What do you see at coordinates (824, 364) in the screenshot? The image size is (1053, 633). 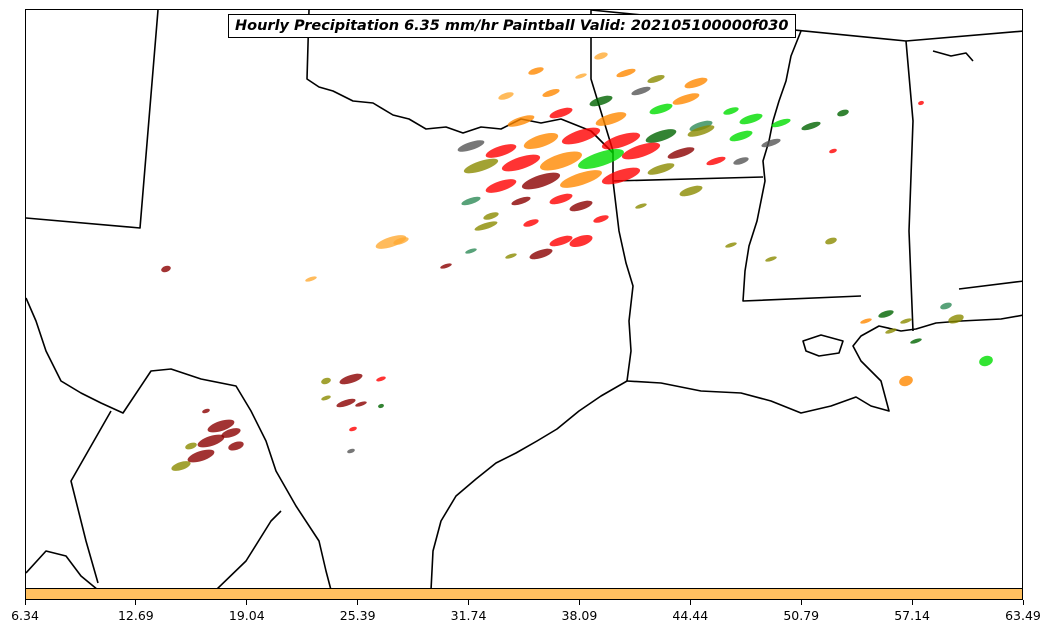 I see `coastline-louisiana` at bounding box center [824, 364].